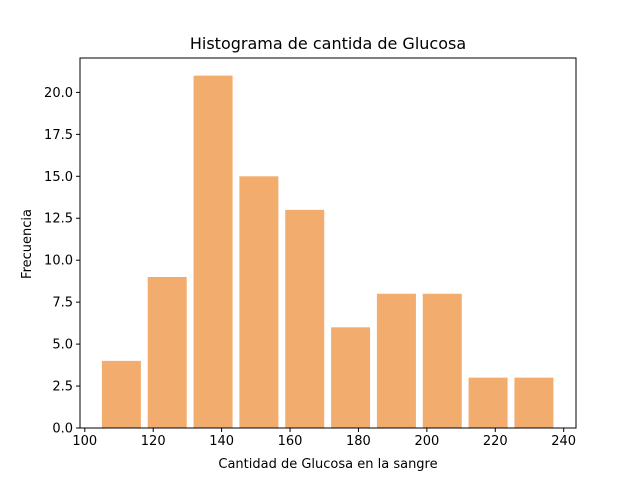  I want to click on y-tick-label: 7.5, so click(62, 303).